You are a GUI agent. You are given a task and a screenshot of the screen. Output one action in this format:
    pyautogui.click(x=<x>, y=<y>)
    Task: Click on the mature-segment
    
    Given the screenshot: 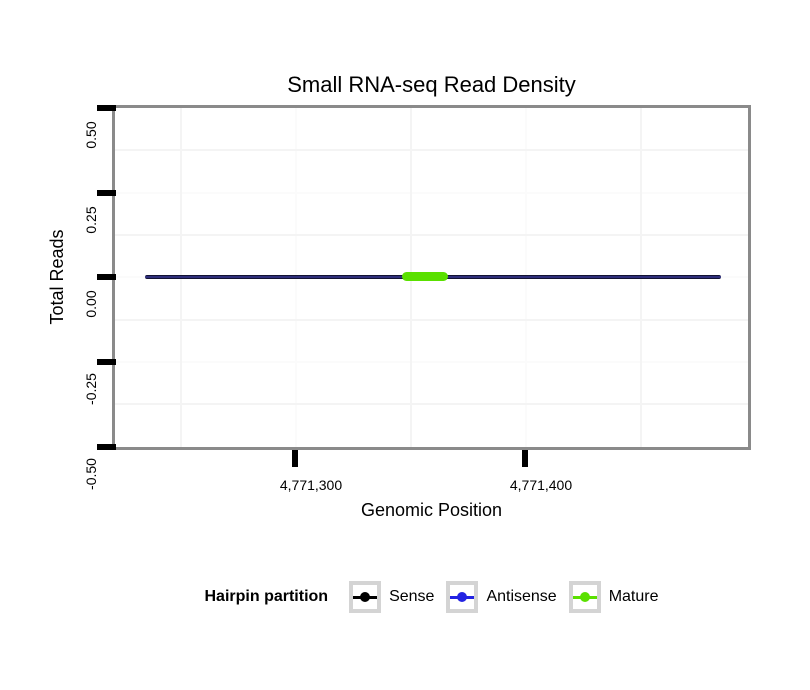 What is the action you would take?
    pyautogui.click(x=425, y=276)
    